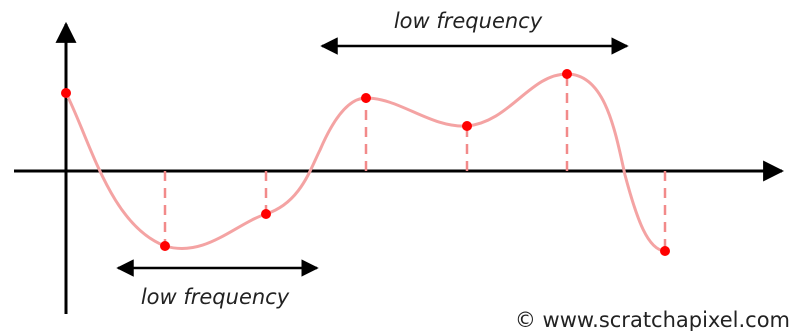  What do you see at coordinates (652, 319) in the screenshot?
I see `credit-text: © www.scratchapixel.com` at bounding box center [652, 319].